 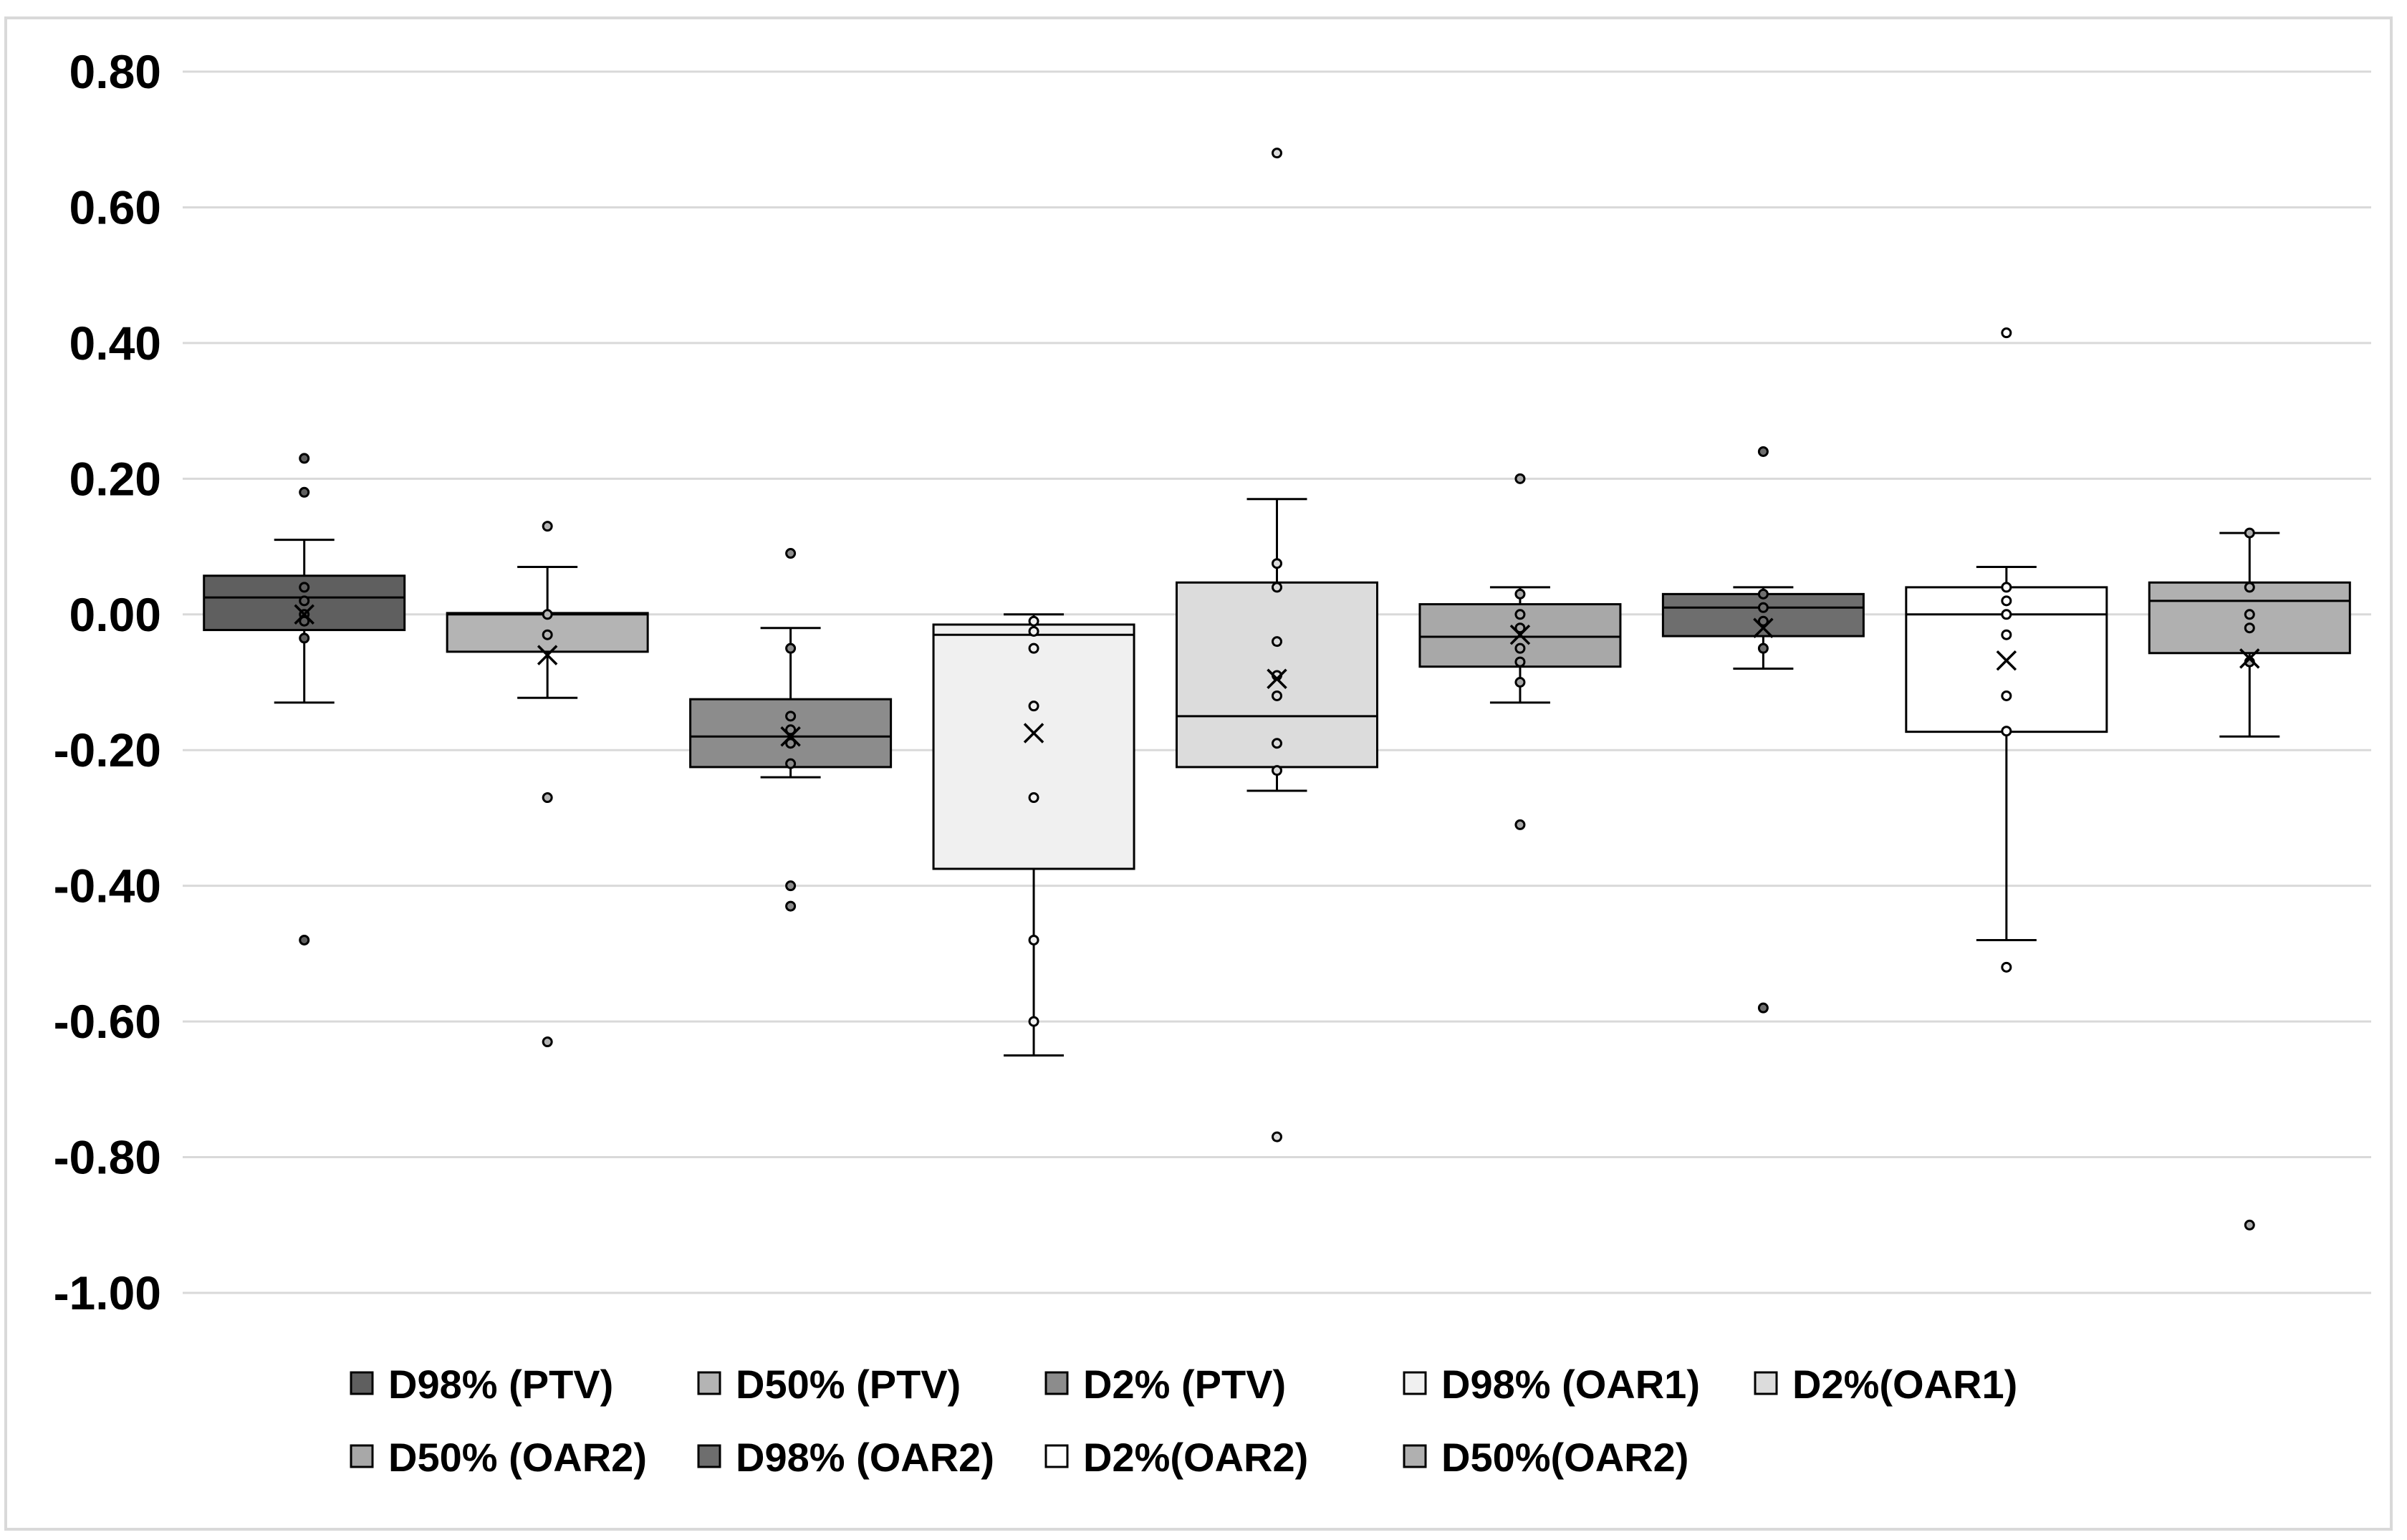 What do you see at coordinates (1564, 1457) in the screenshot?
I see `legend-label: D50%(OAR2)` at bounding box center [1564, 1457].